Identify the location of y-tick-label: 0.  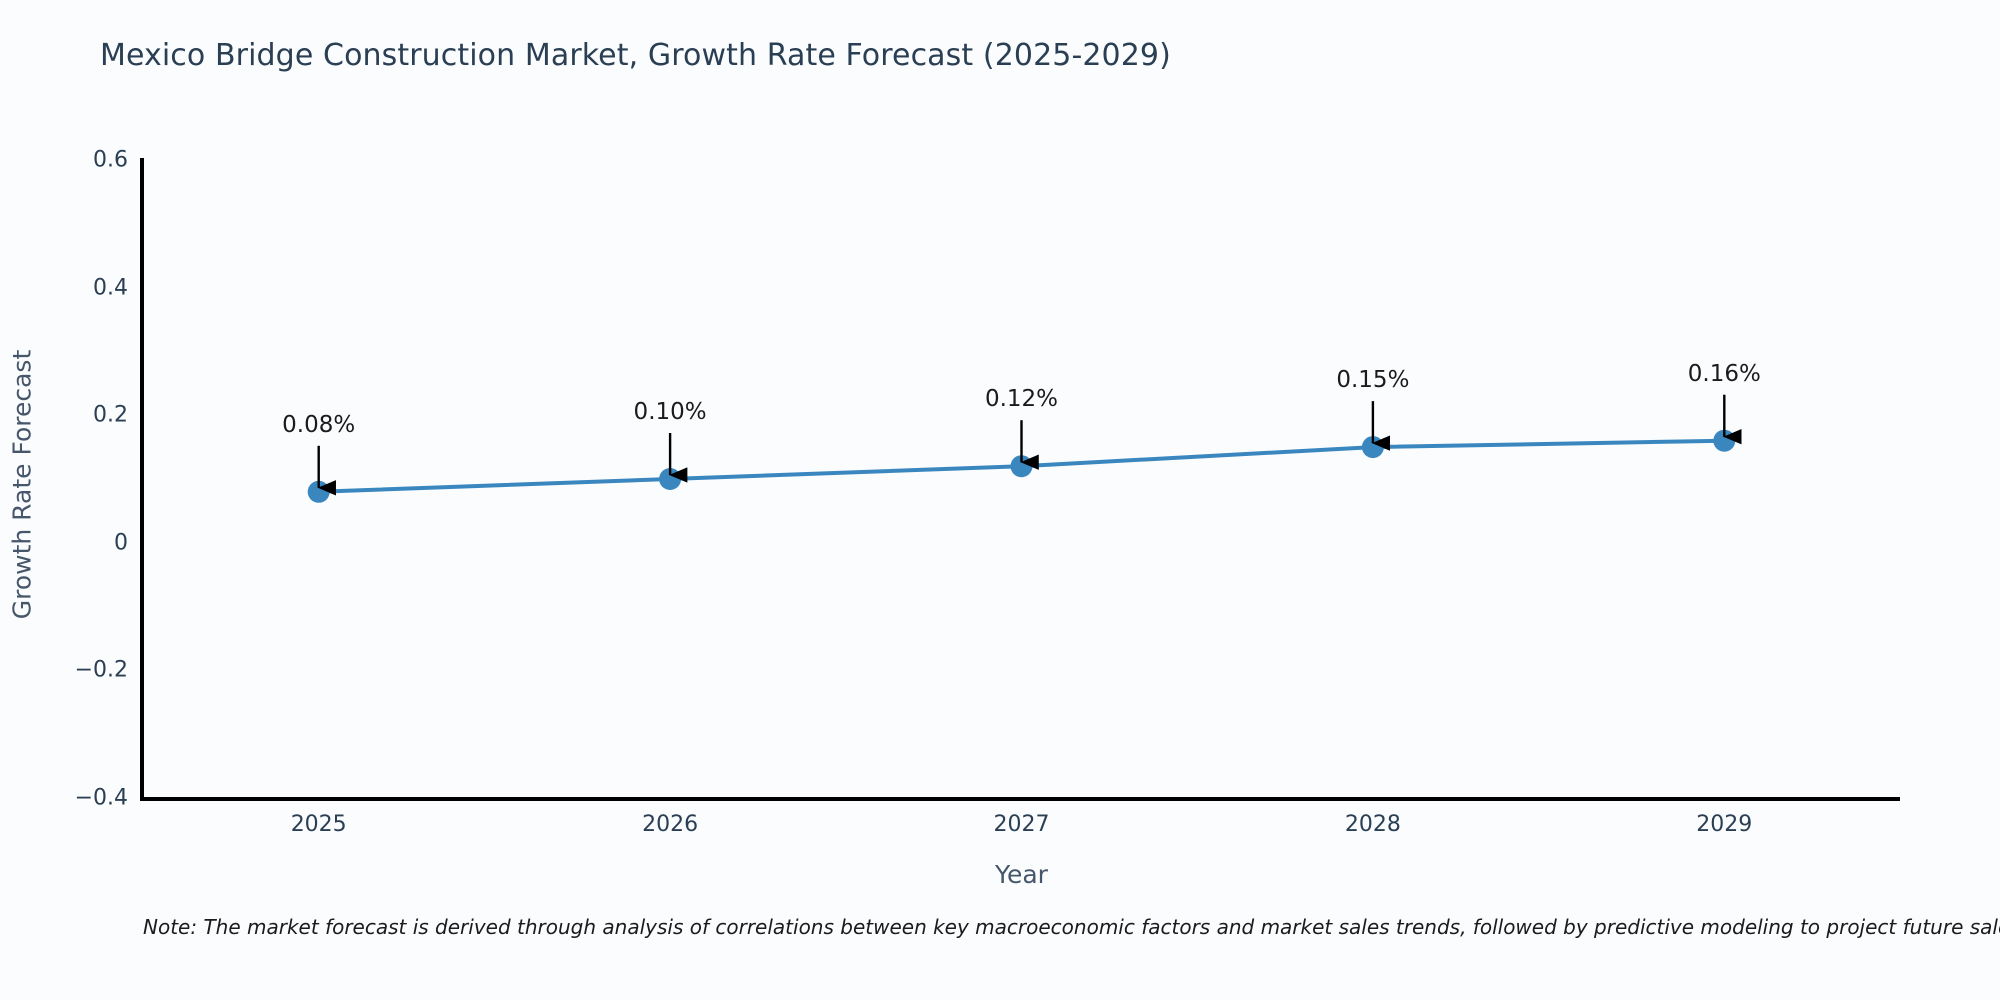
(121, 543).